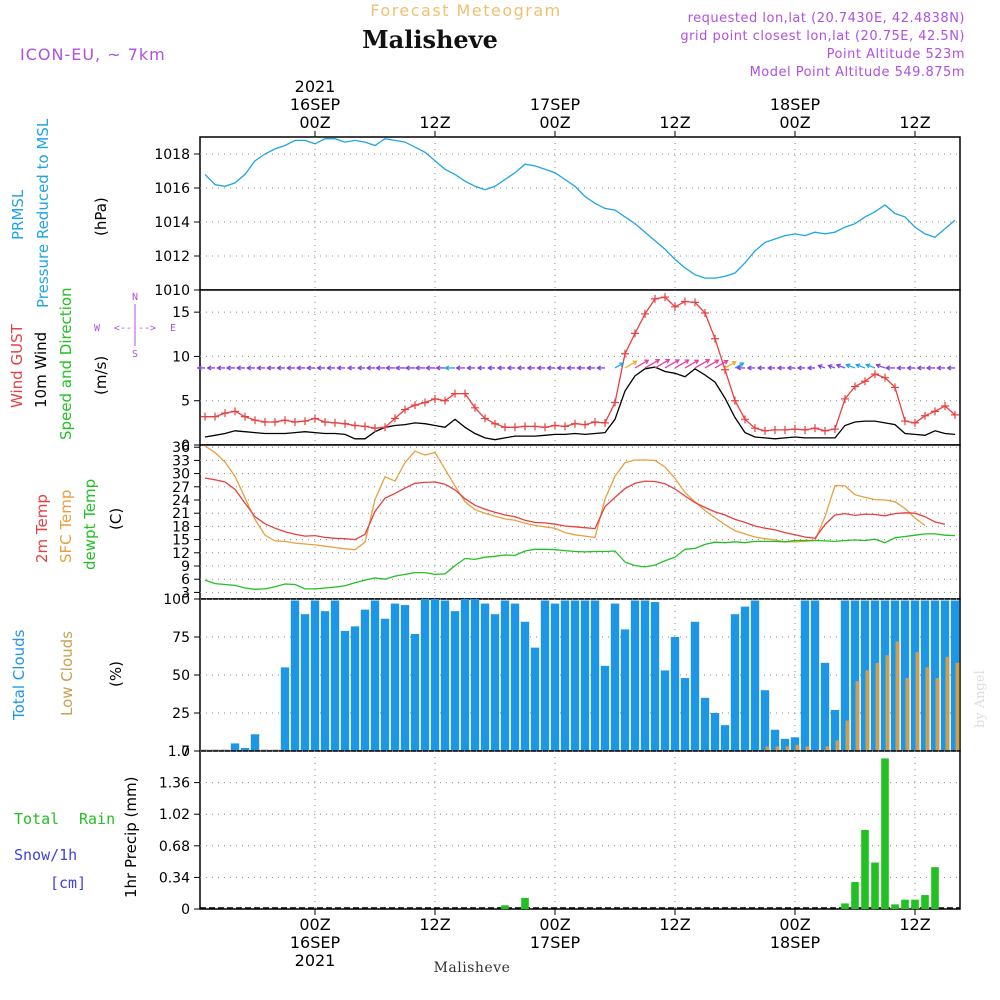 This screenshot has height=1000, width=1000. What do you see at coordinates (68, 883) in the screenshot?
I see `precip-cm-label: [cm]` at bounding box center [68, 883].